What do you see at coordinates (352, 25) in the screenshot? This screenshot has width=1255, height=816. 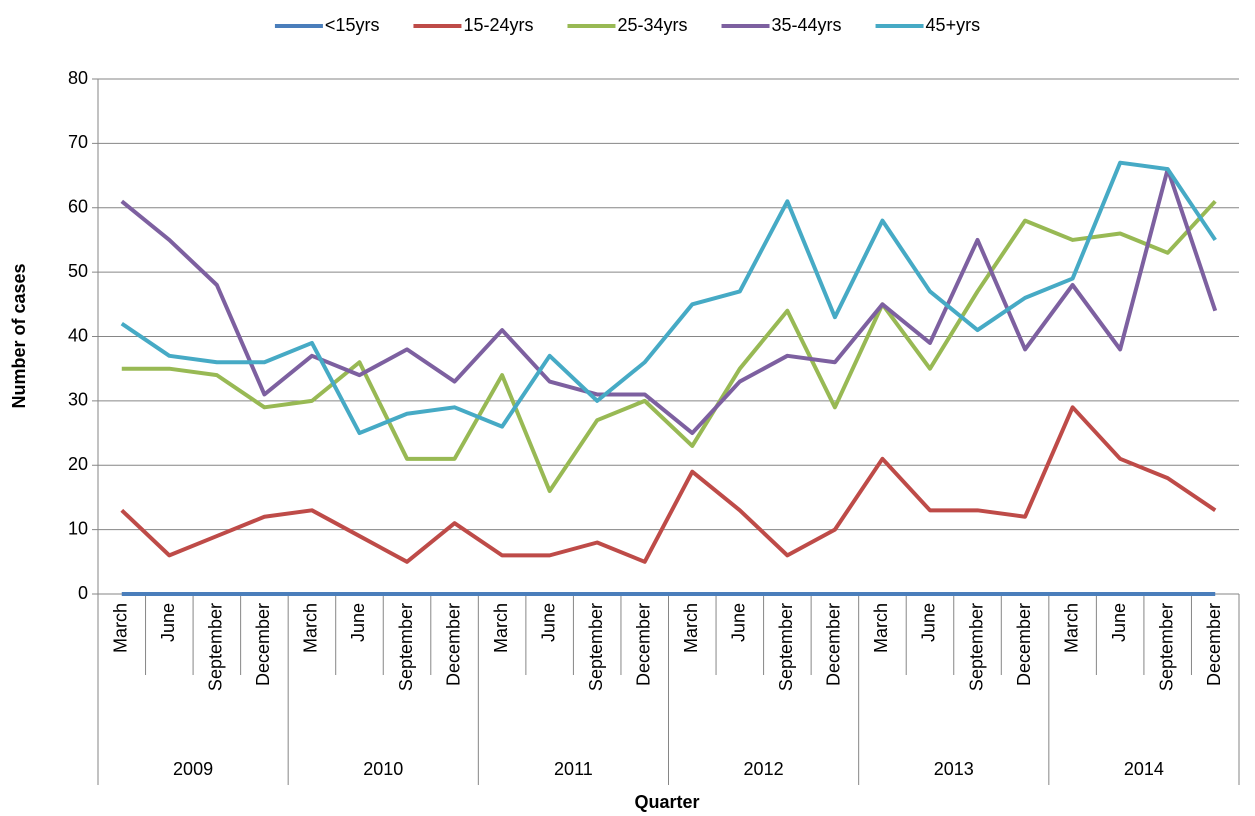 I see `legend-label: <15yrs` at bounding box center [352, 25].